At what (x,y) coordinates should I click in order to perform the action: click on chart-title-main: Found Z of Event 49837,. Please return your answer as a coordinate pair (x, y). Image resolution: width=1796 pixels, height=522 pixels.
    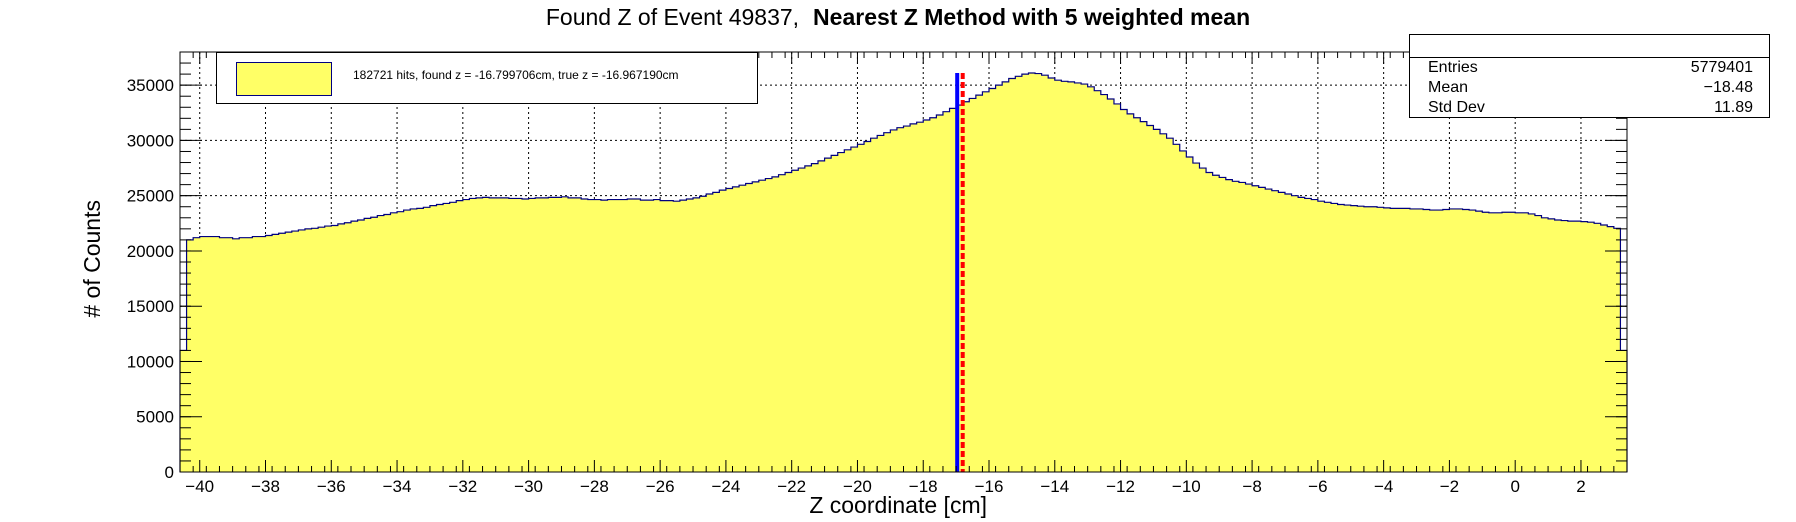
    Looking at the image, I should click on (672, 17).